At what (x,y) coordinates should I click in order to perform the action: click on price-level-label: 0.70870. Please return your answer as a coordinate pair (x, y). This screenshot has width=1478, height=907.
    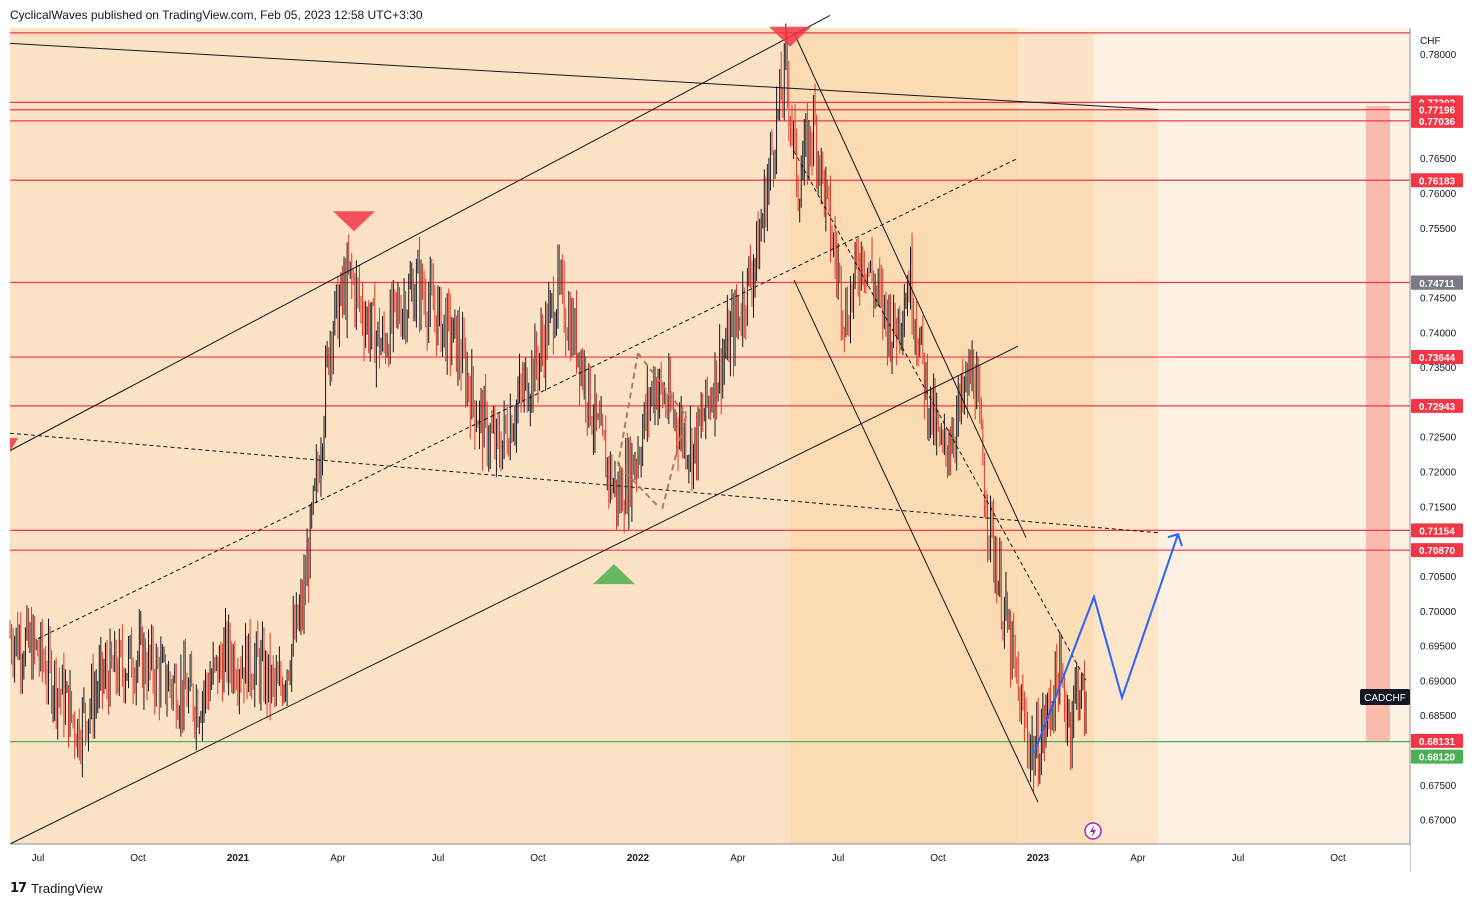
    Looking at the image, I should click on (1437, 551).